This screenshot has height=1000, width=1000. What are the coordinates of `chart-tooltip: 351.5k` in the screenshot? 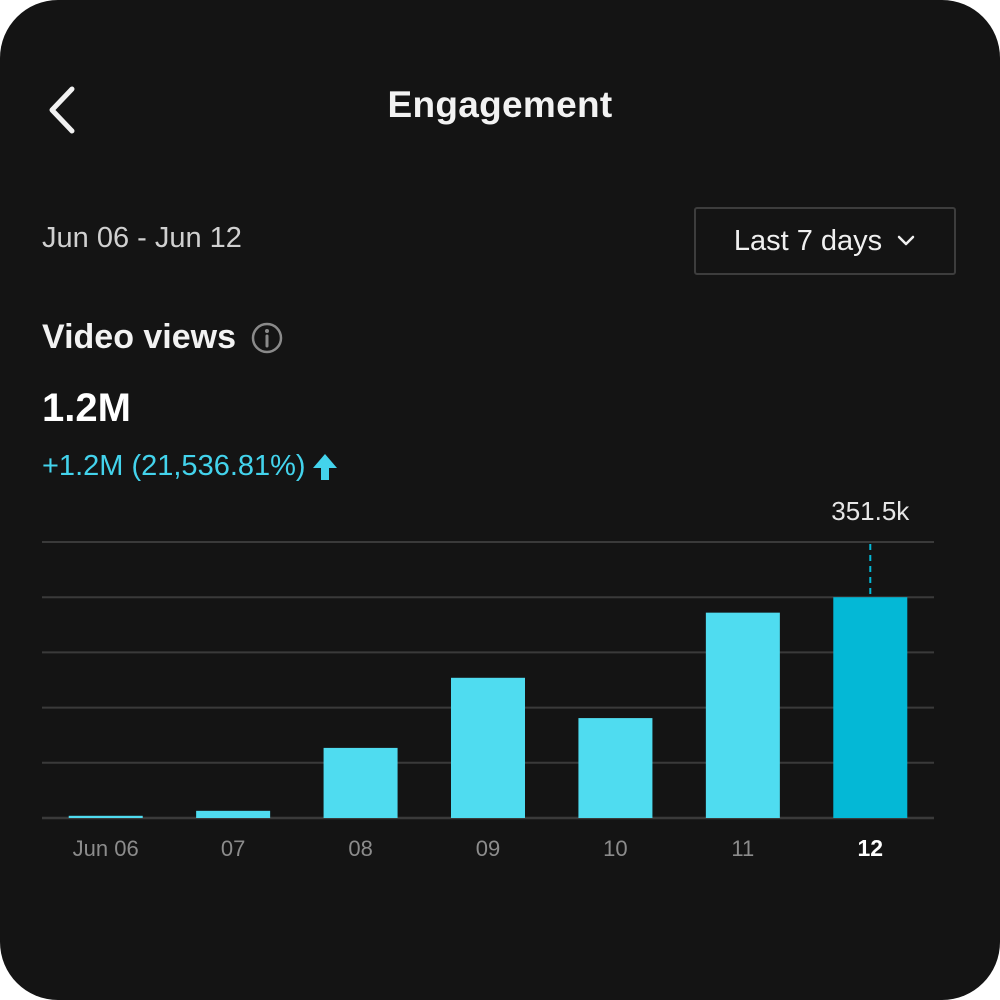 It's located at (870, 547).